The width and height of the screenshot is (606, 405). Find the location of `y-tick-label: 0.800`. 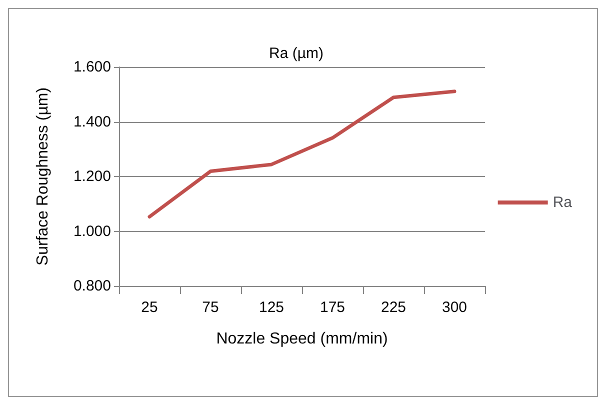

y-tick-label: 0.800 is located at coordinates (92, 286).